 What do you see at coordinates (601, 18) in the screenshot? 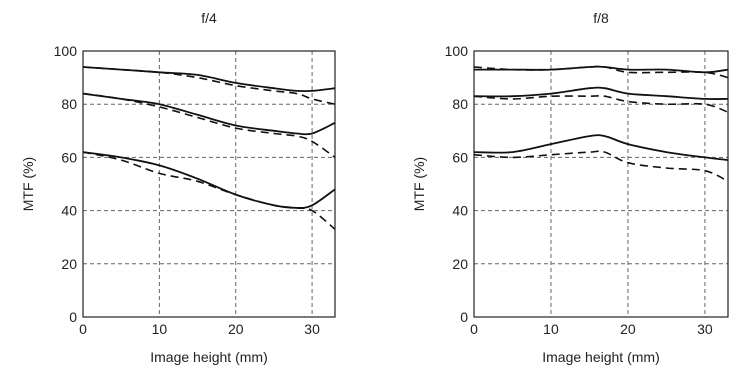
I see `chart-title: f/8` at bounding box center [601, 18].